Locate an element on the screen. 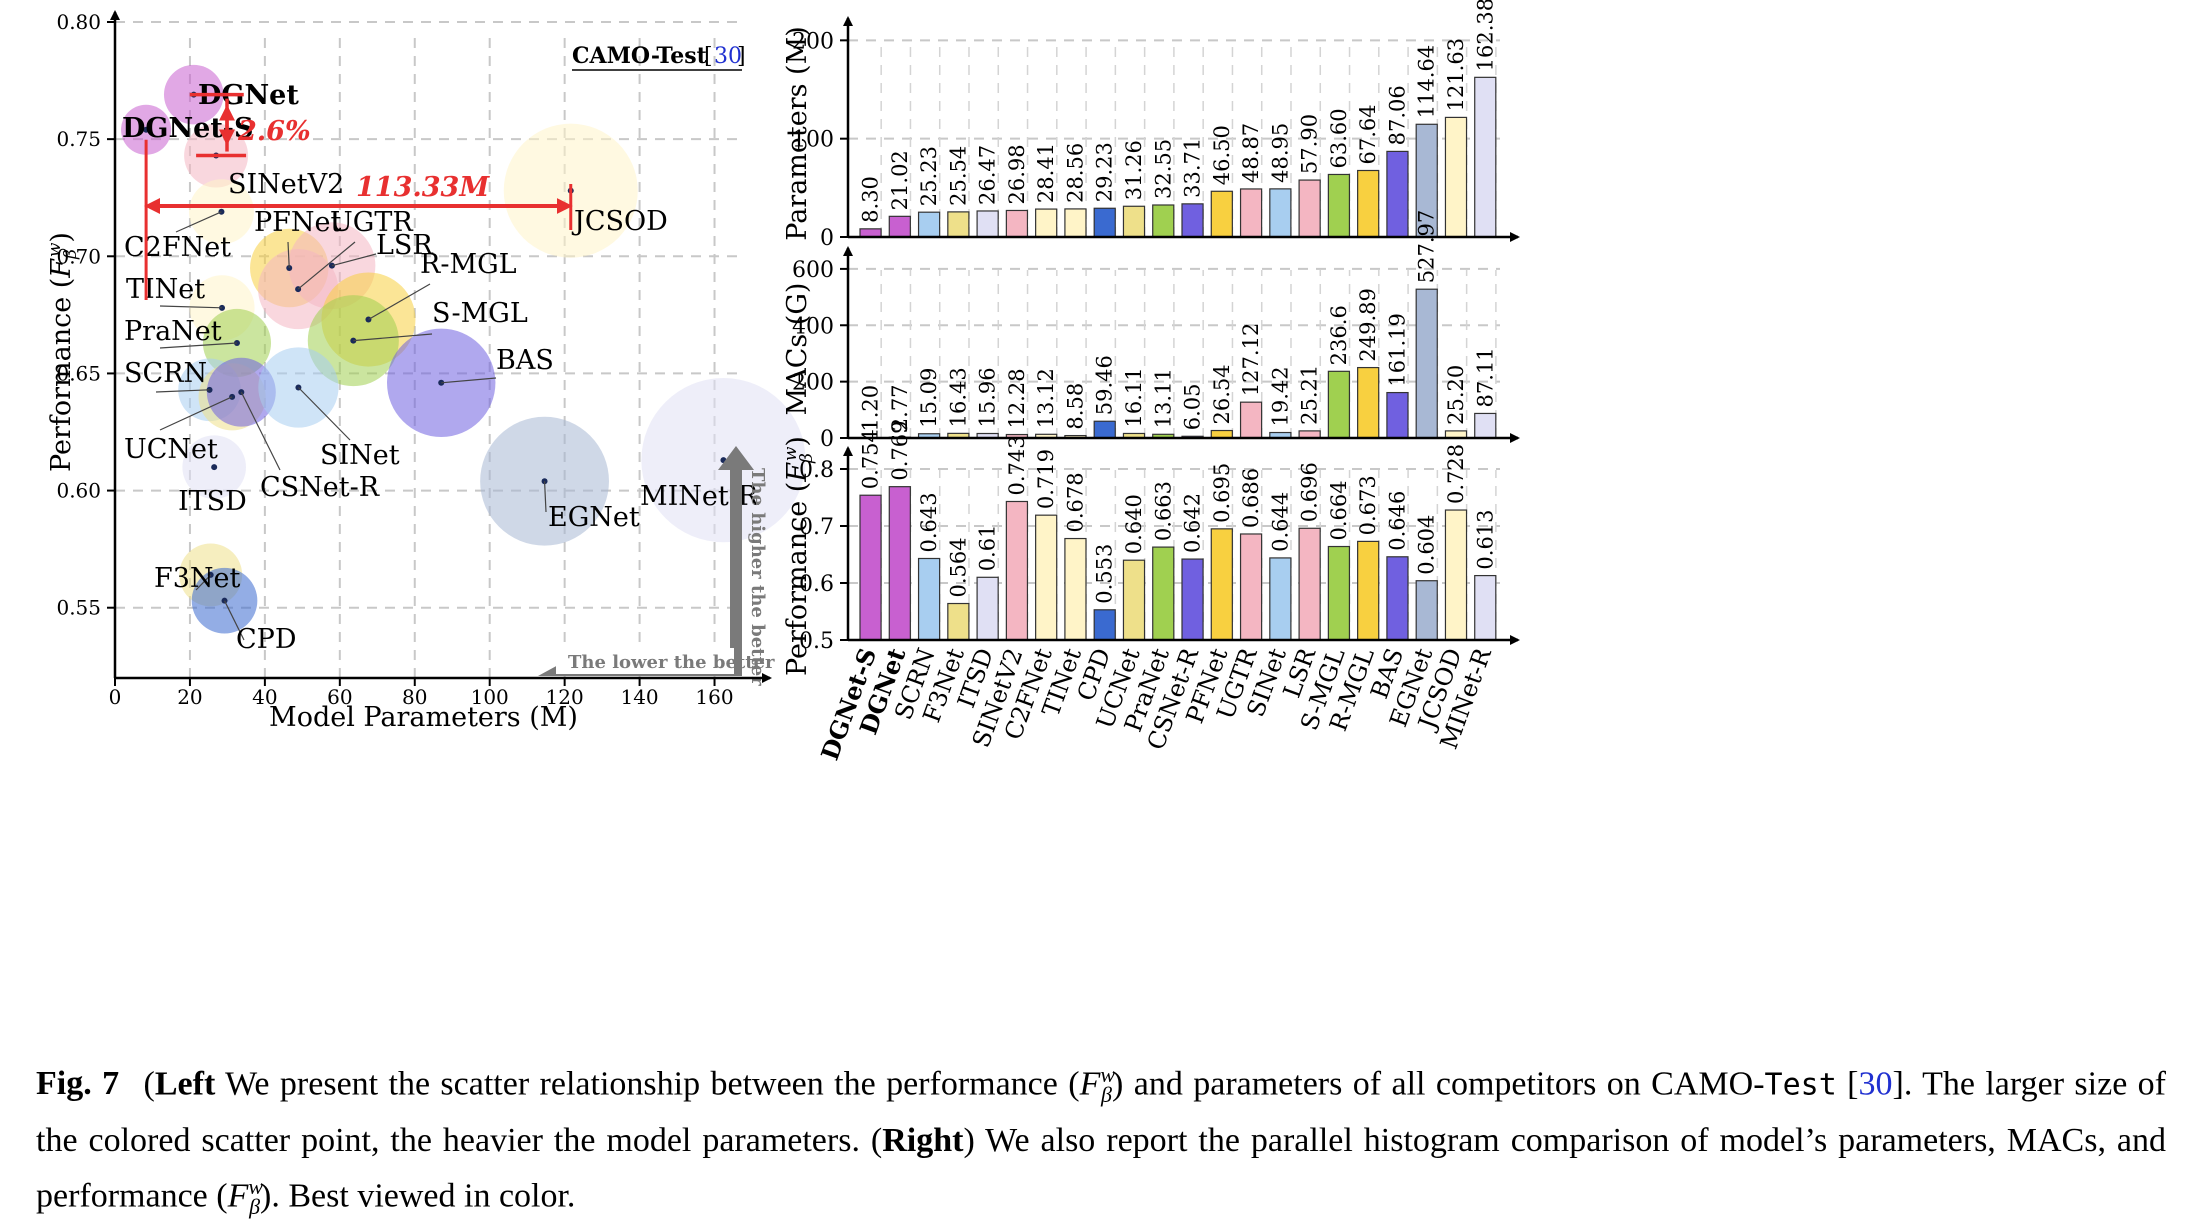 The height and width of the screenshot is (1230, 2194). bar-y-axis-label: Parameters (M) is located at coordinates (797, 133).